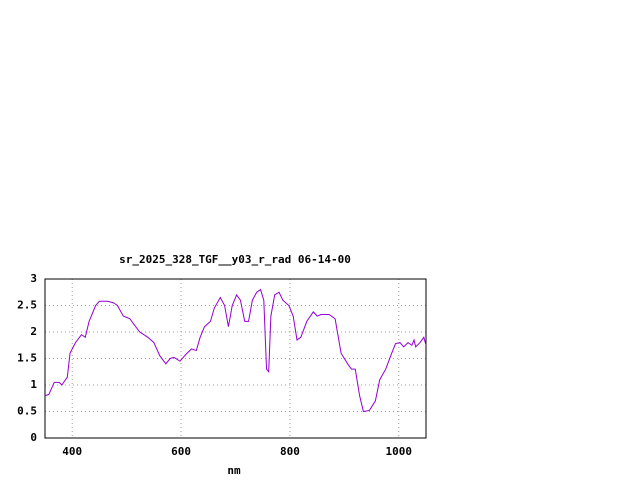 The image size is (640, 480). What do you see at coordinates (27, 411) in the screenshot?
I see `y-tick-label: 0.5` at bounding box center [27, 411].